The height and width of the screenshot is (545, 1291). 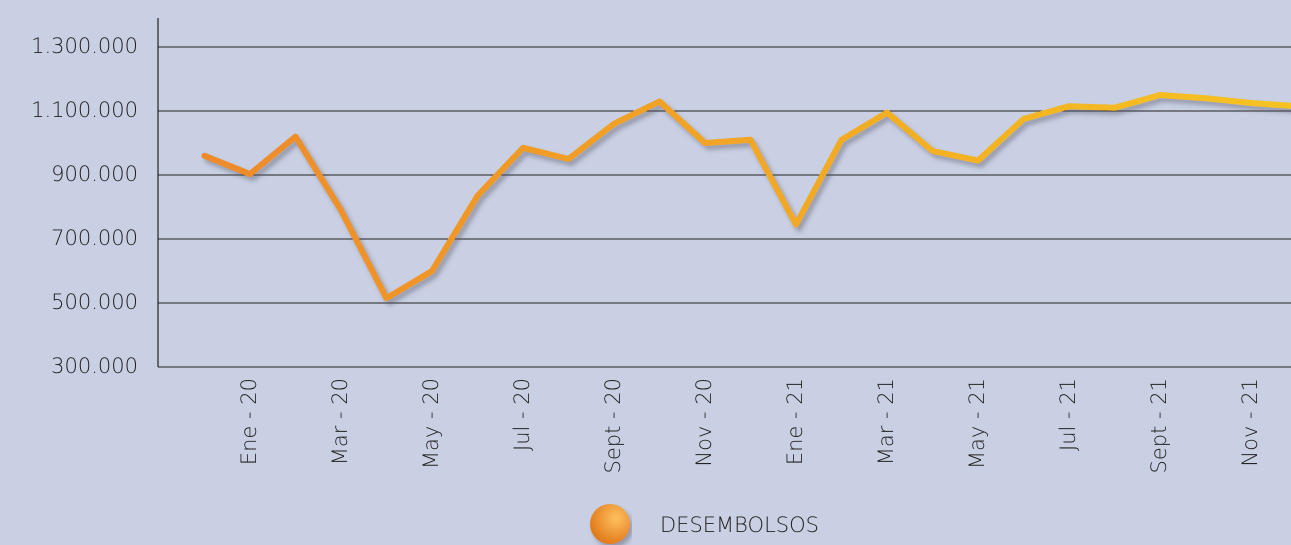 I want to click on x-tick-label: Ene - 20, so click(x=249, y=421).